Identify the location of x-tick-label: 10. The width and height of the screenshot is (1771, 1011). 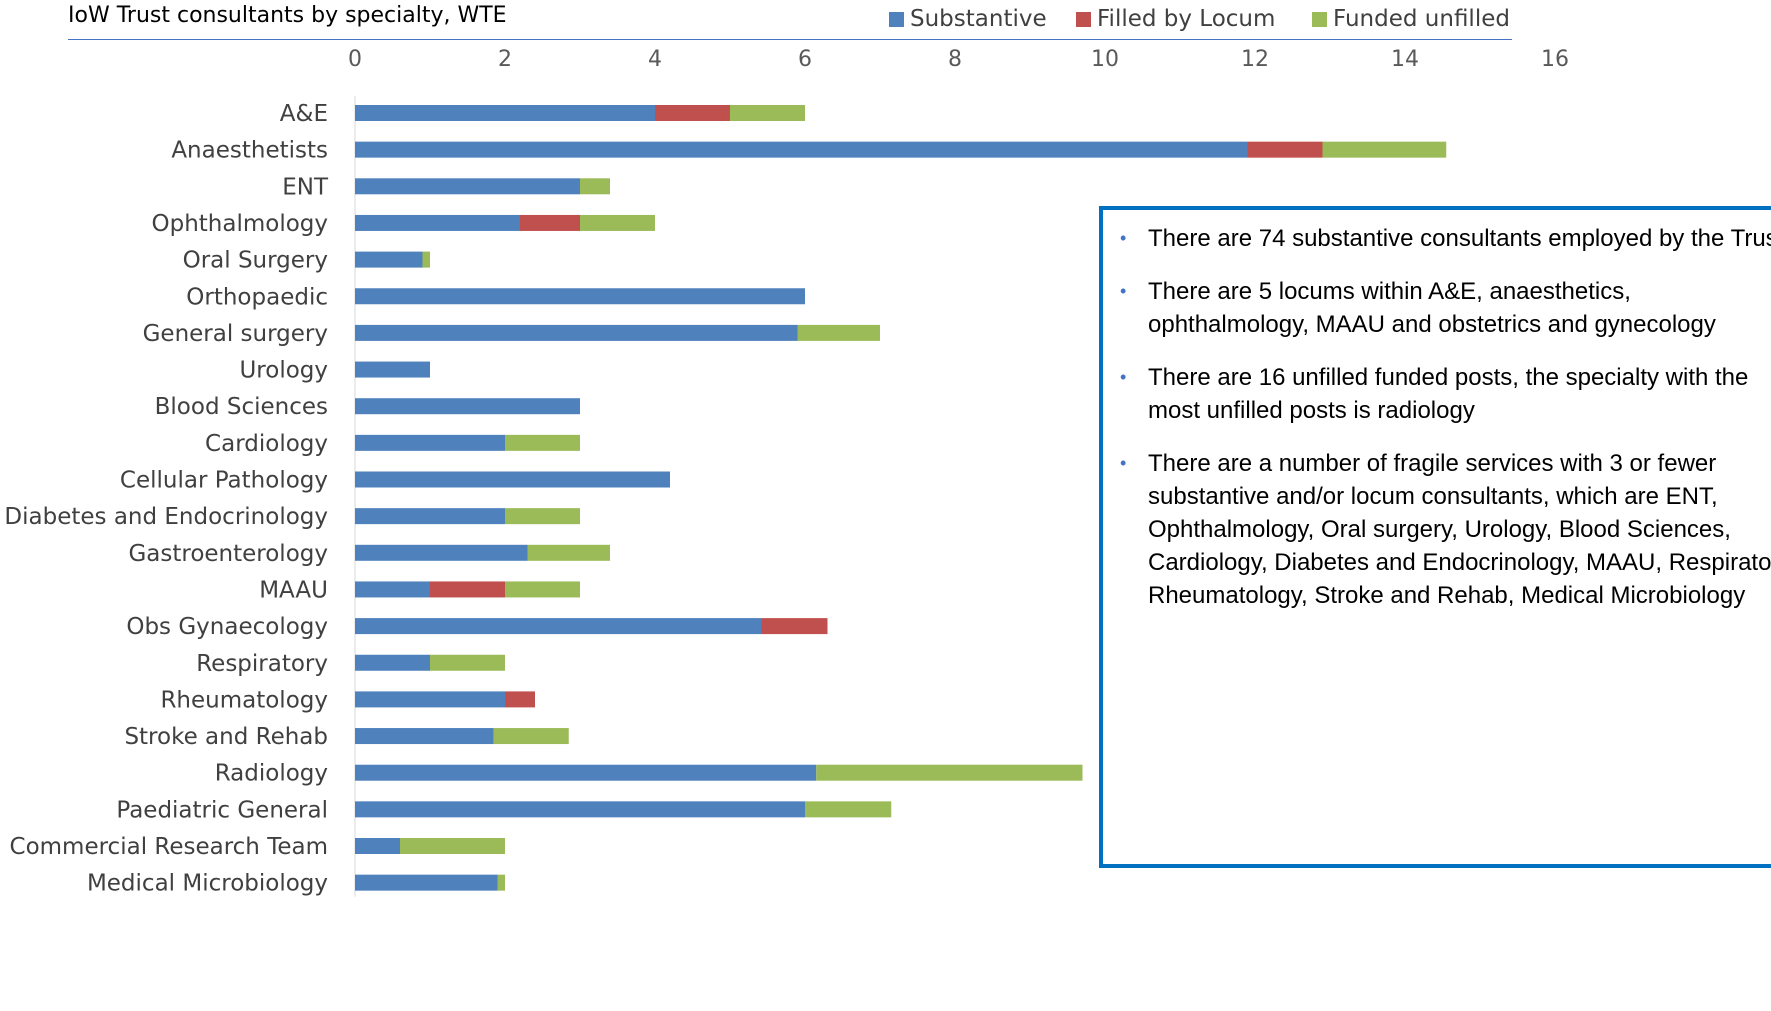
(1105, 59).